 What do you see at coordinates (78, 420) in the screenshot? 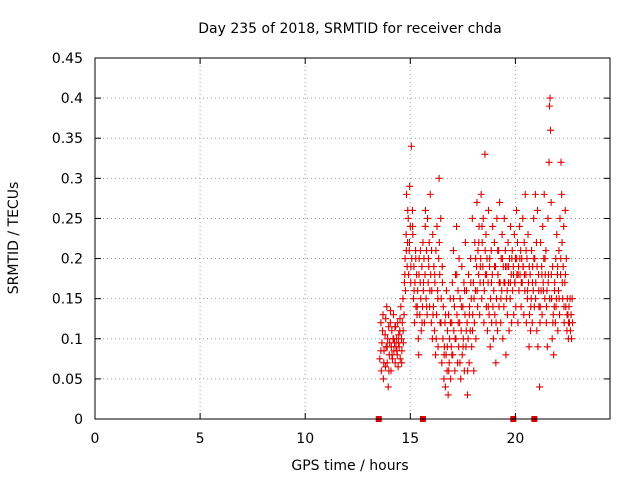
I see `y-tick-label: 0` at bounding box center [78, 420].